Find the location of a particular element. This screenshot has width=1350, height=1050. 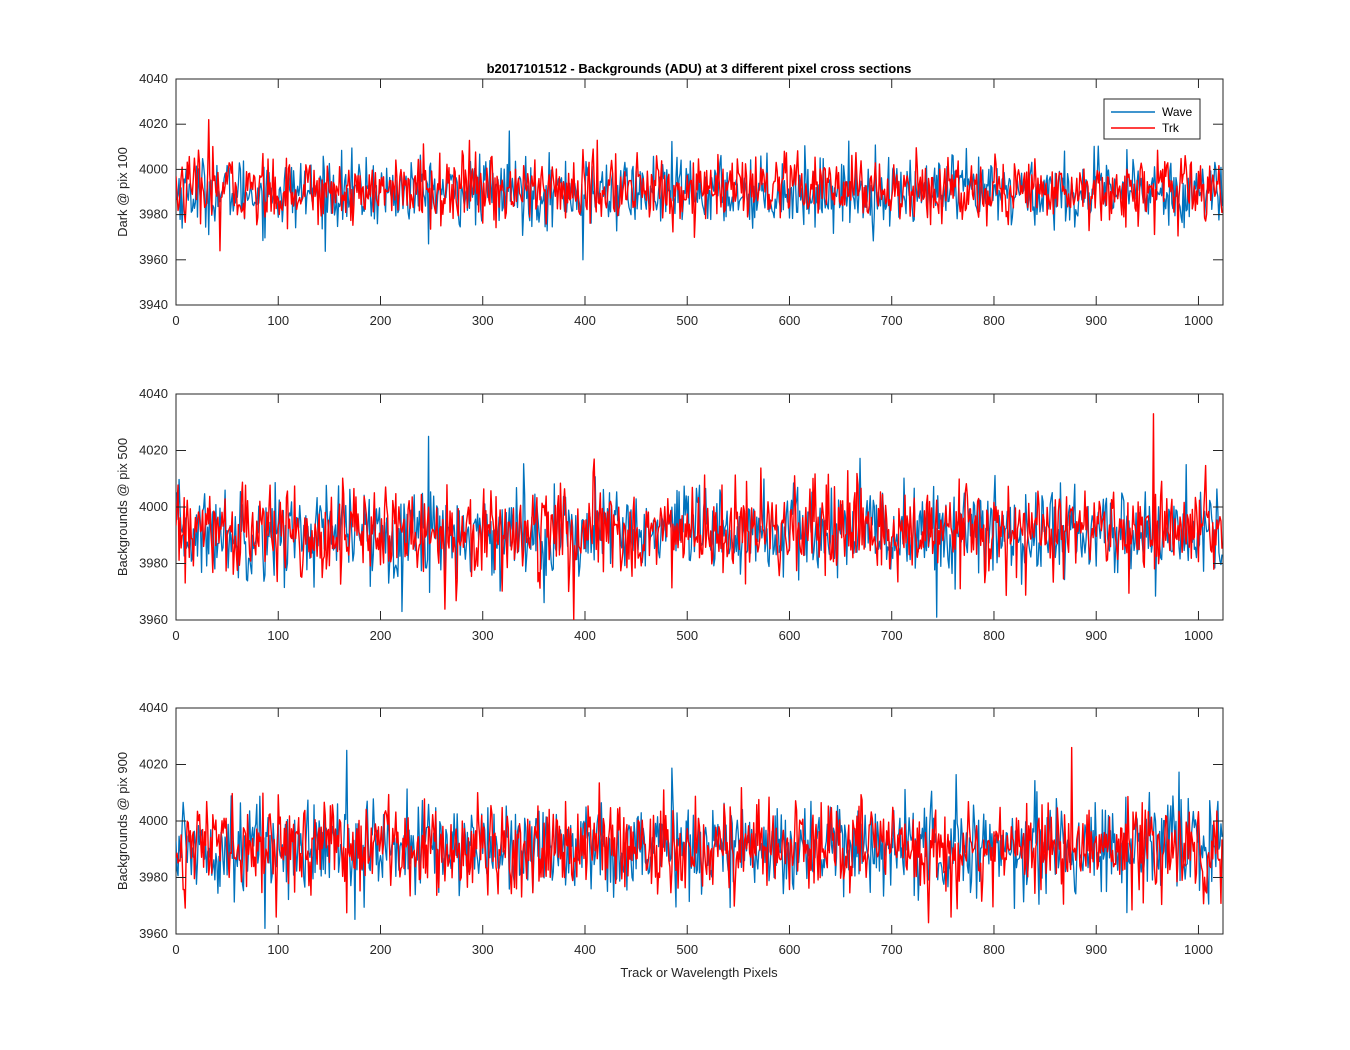

y-tick-label: 3940 is located at coordinates (153, 304).